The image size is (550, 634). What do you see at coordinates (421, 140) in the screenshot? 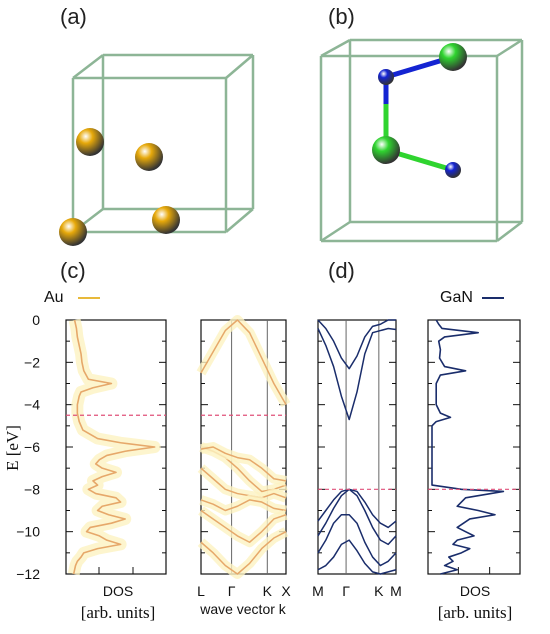
I see `gan-crystal-structure` at bounding box center [421, 140].